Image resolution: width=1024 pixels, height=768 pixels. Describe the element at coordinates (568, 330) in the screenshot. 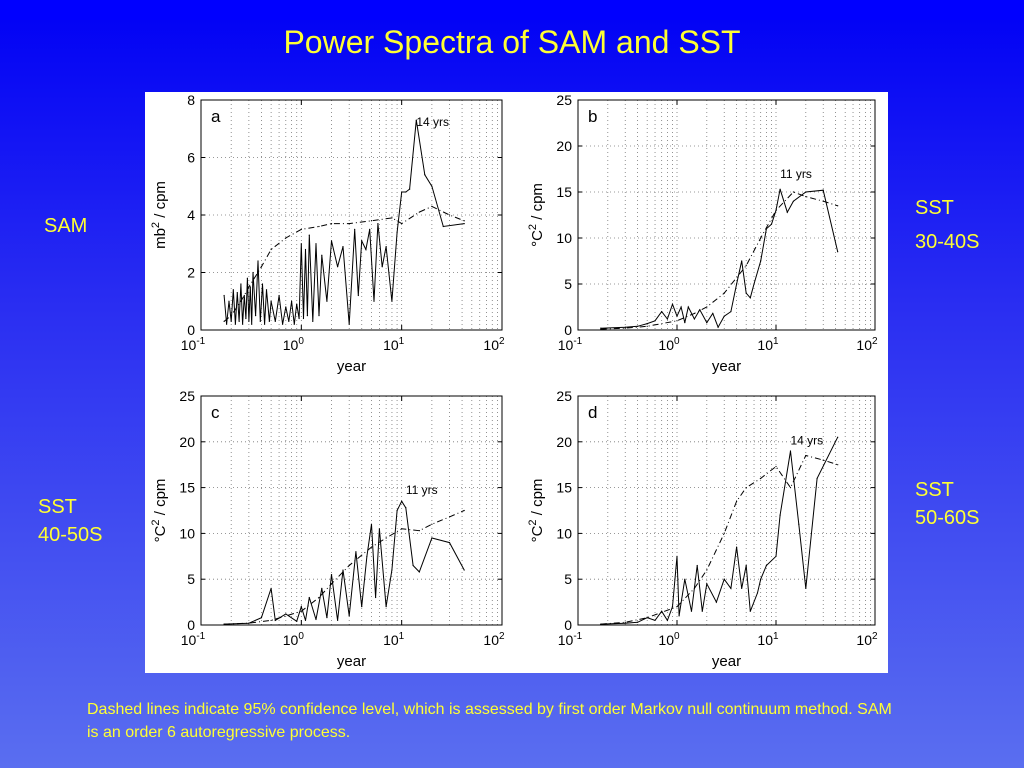

I see `panel-b-ytick-label: 0` at that location.